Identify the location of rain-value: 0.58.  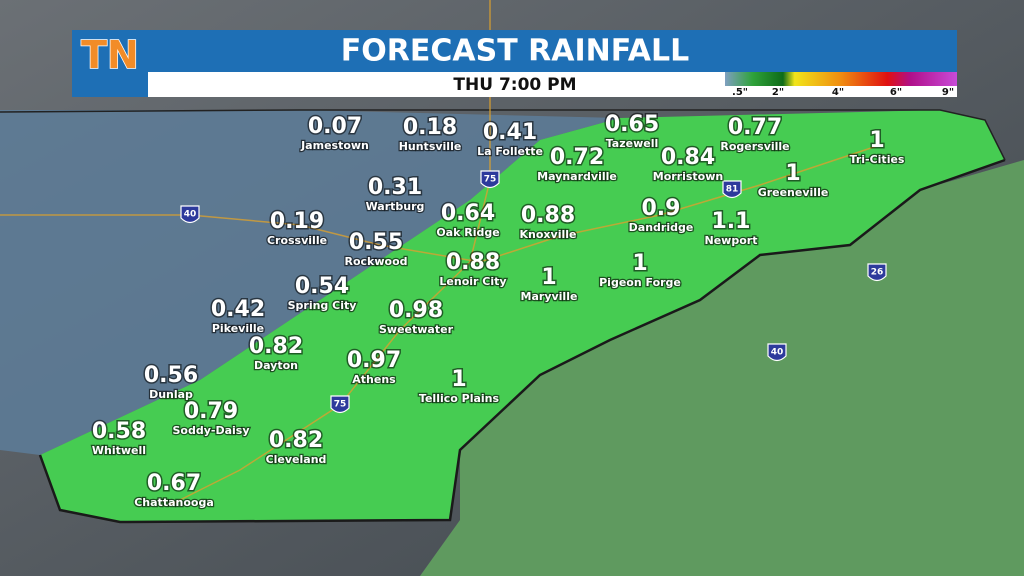
(119, 431).